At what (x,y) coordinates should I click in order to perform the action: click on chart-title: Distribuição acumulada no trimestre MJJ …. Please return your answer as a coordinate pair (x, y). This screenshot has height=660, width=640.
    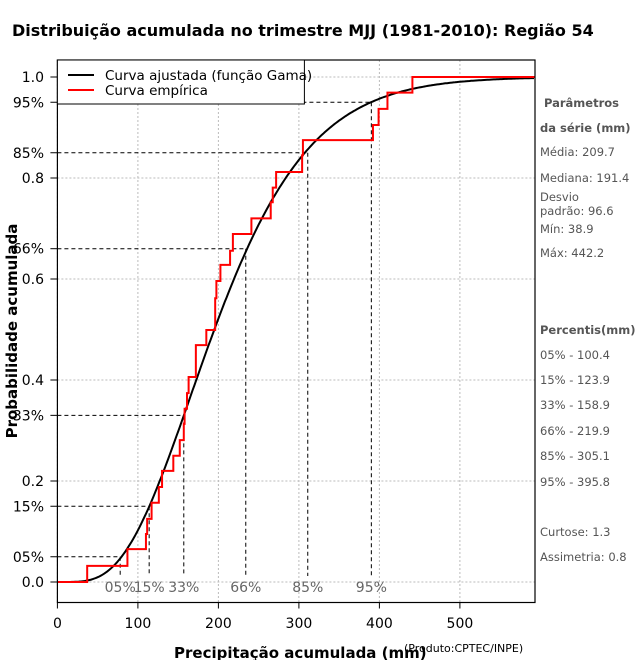
    Looking at the image, I should click on (303, 30).